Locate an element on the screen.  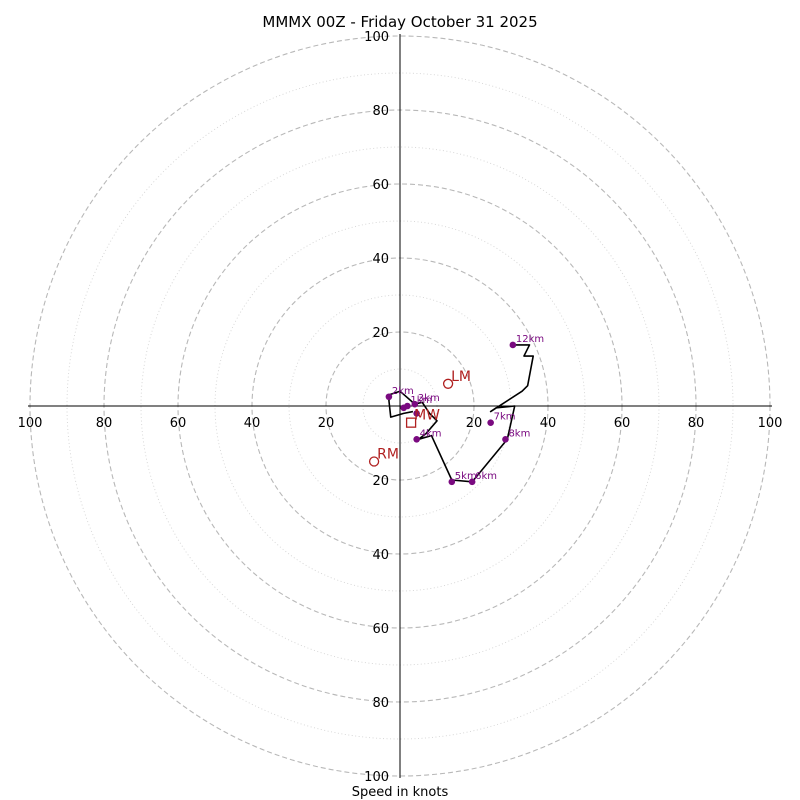
storm-motion-label: LM is located at coordinates (461, 377).